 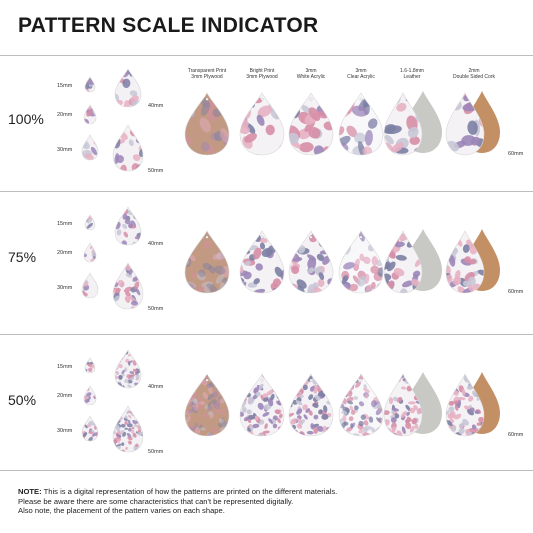 What do you see at coordinates (361, 77) in the screenshot?
I see `material-label-line2: Clear Acrylic` at bounding box center [361, 77].